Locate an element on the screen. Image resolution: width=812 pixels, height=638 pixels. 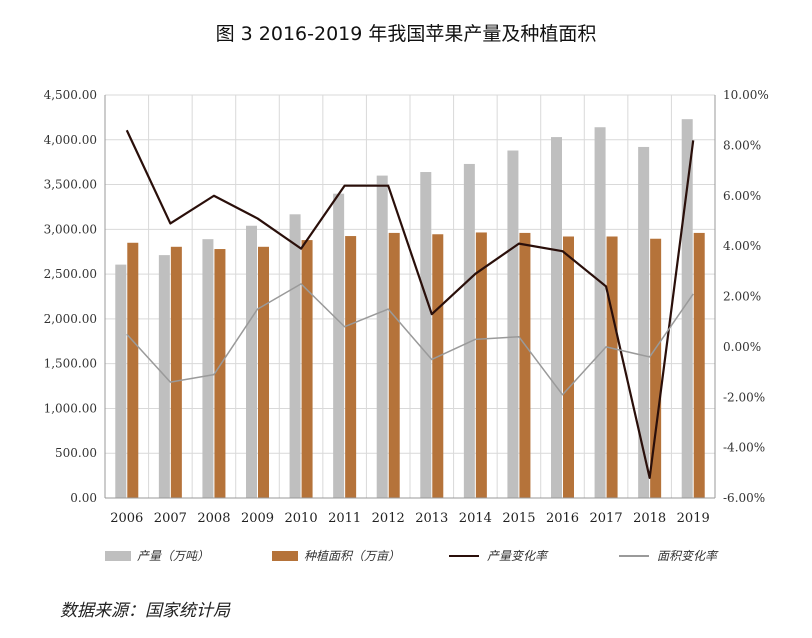
x-tick-label: 2019 is located at coordinates (693, 518).